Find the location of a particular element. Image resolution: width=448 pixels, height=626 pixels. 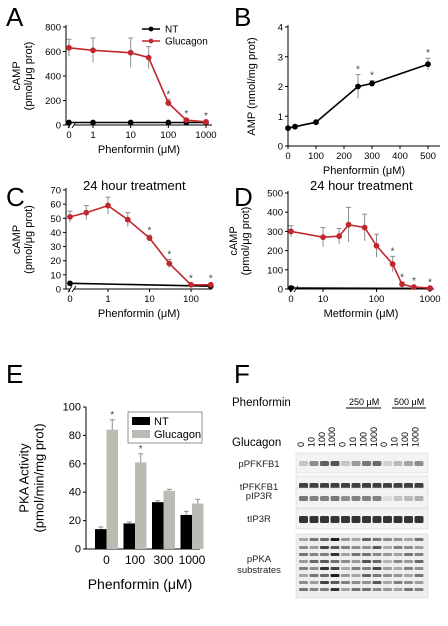

panel-label-b: B is located at coordinates (242, 17).